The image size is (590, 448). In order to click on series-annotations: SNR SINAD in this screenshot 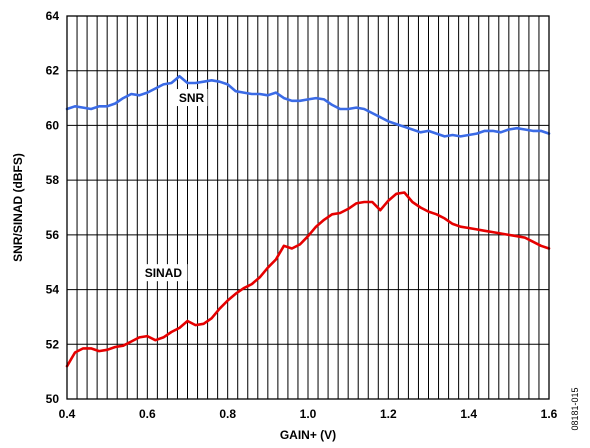, I will do `click(173, 185)`.